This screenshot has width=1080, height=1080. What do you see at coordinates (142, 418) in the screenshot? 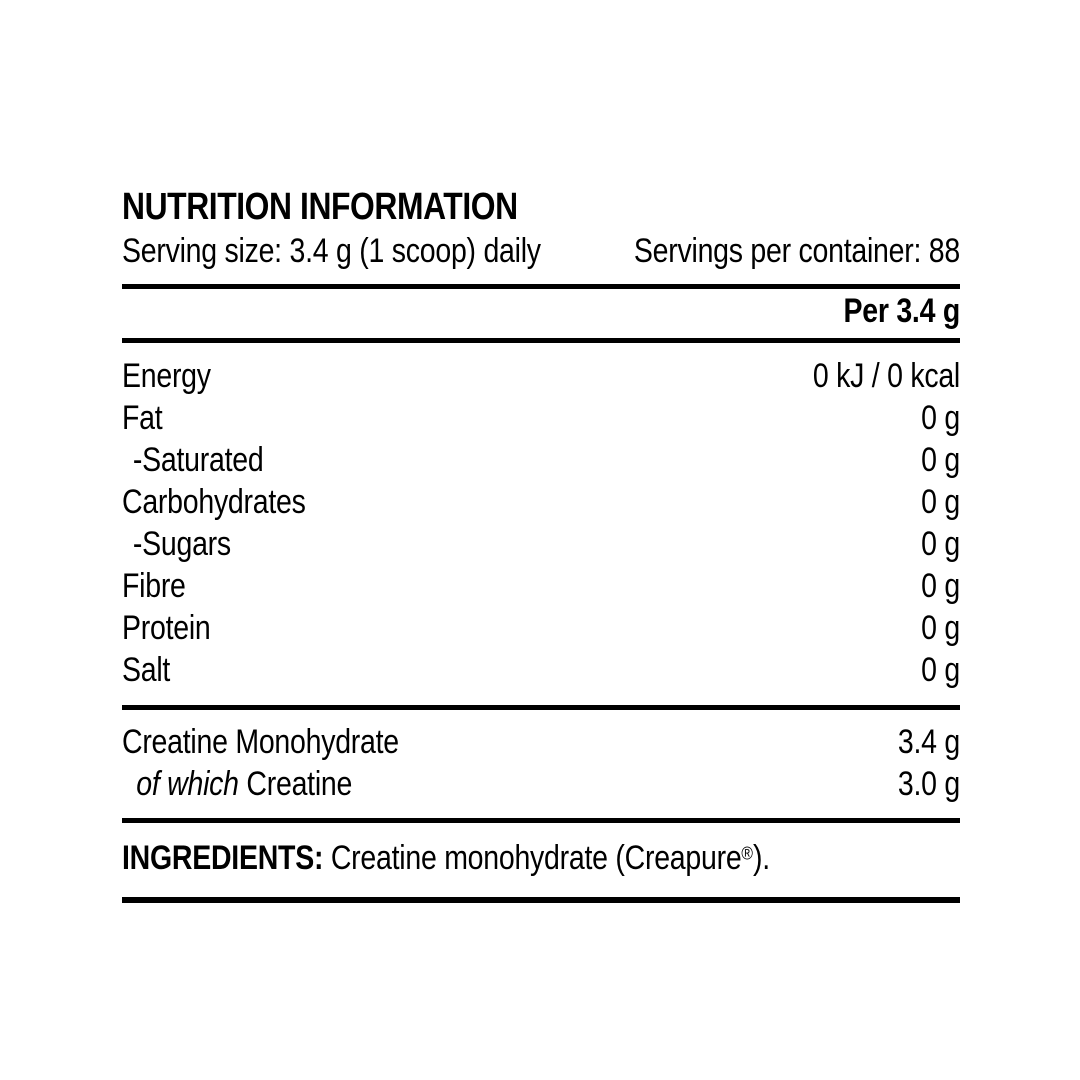
I see `nutrient-label: Fat` at bounding box center [142, 418].